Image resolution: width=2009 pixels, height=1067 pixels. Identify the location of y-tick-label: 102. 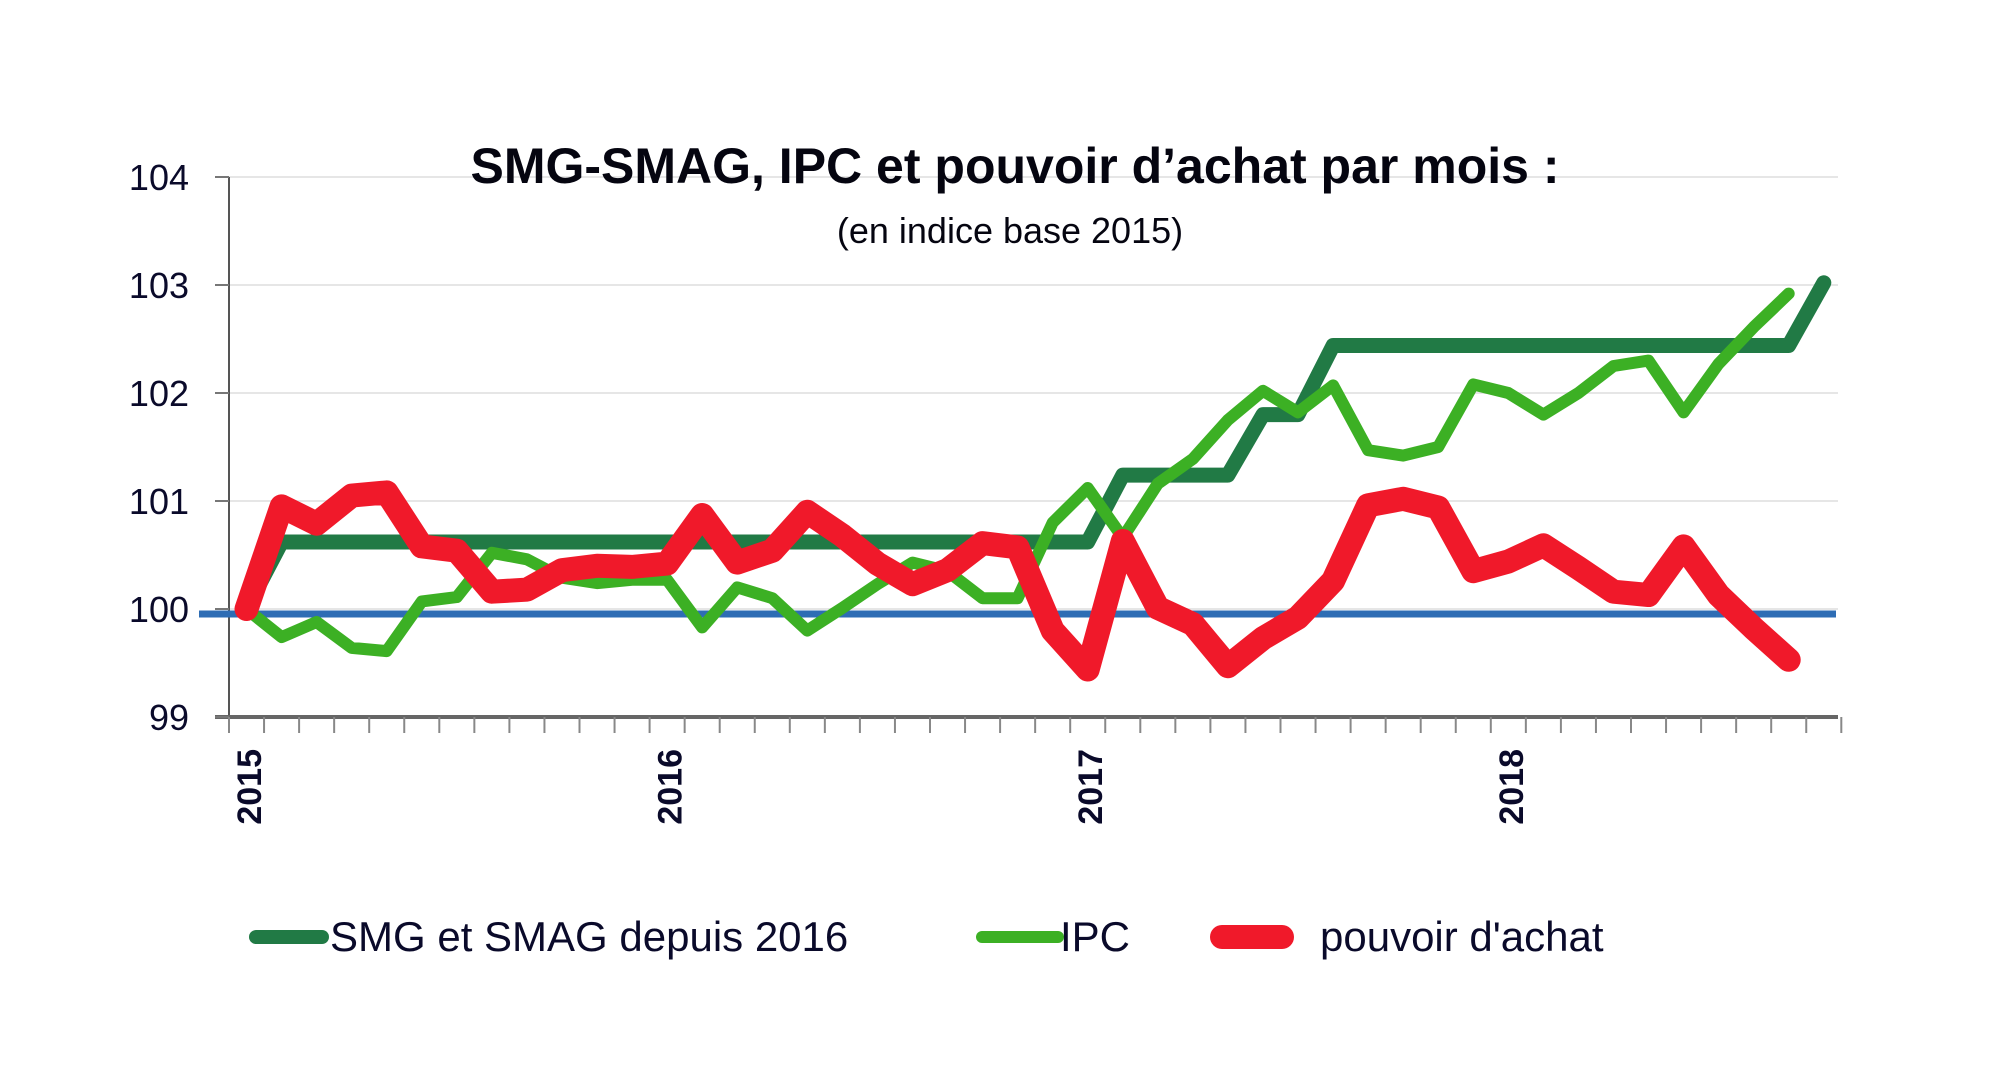
(159, 393).